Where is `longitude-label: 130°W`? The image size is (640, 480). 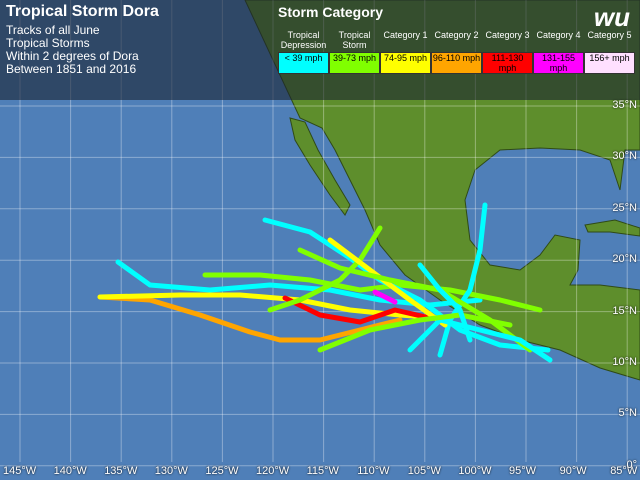
longitude-label: 130°W is located at coordinates (171, 471).